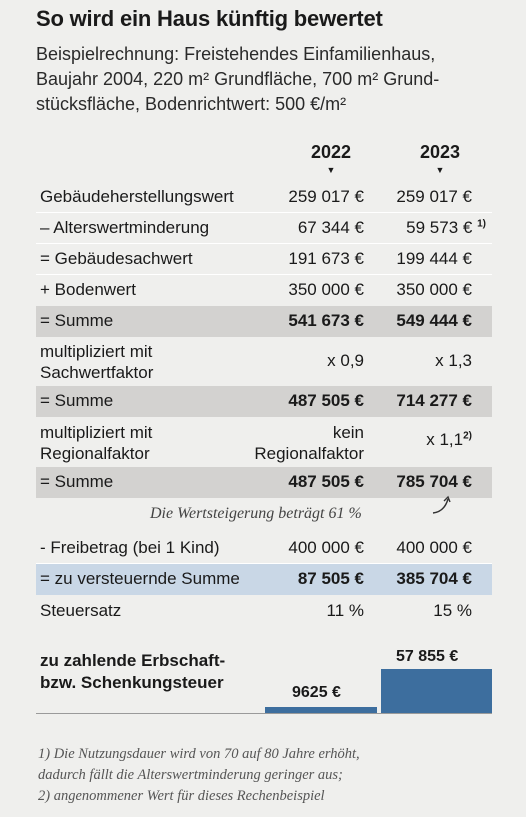 The height and width of the screenshot is (817, 526). I want to click on value-2023: 549 444 €, so click(434, 320).